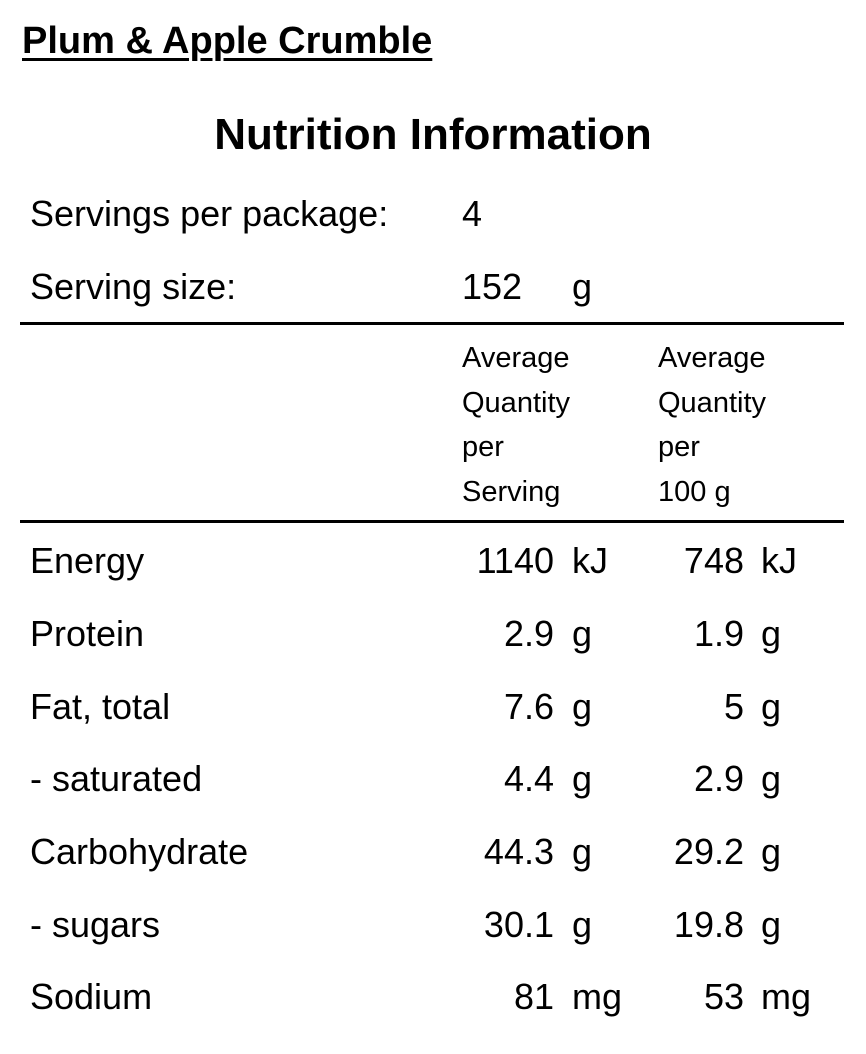  What do you see at coordinates (712, 358) in the screenshot?
I see `column-header-per-100g-line: Average` at bounding box center [712, 358].